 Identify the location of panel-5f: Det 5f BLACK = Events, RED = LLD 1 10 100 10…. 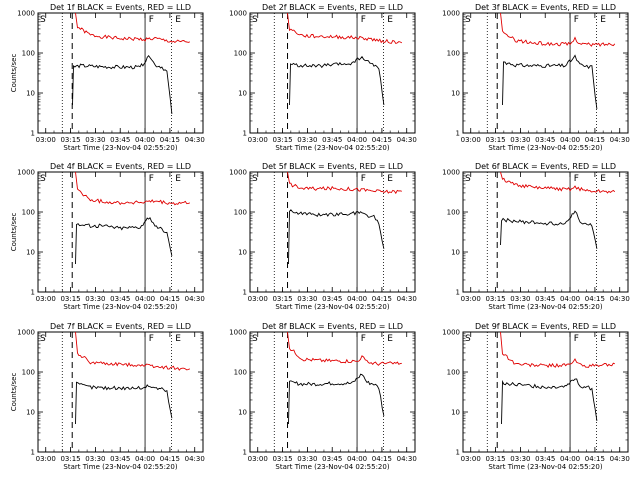
(323, 236).